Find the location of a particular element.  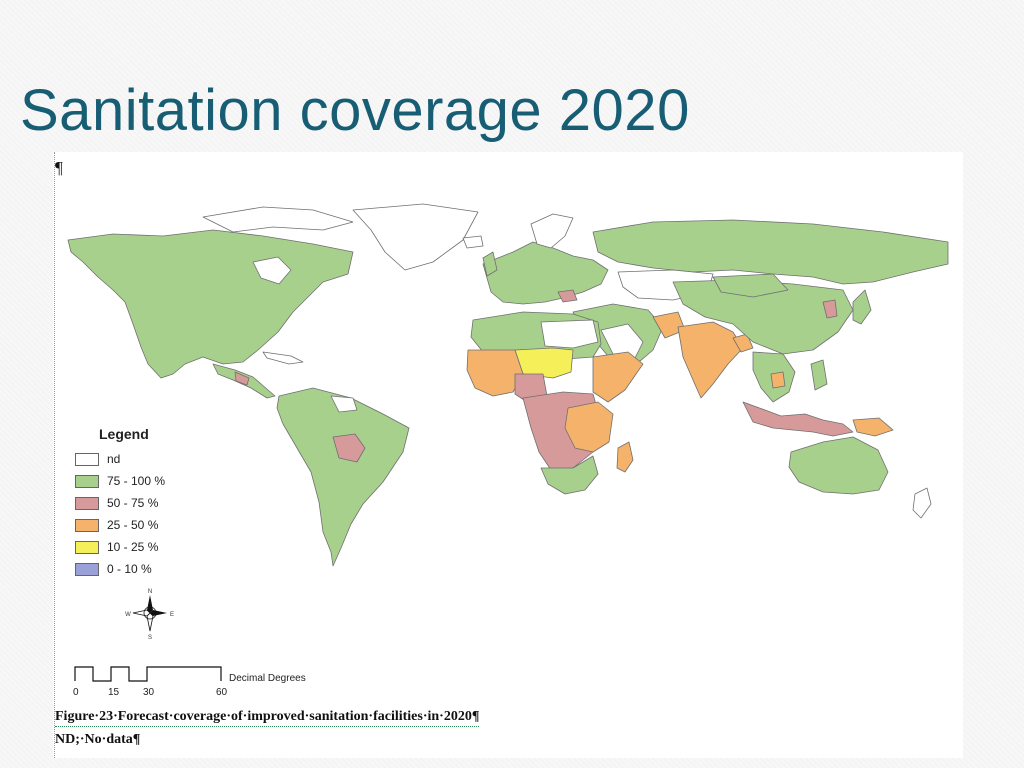

compass-s: S is located at coordinates (150, 637).